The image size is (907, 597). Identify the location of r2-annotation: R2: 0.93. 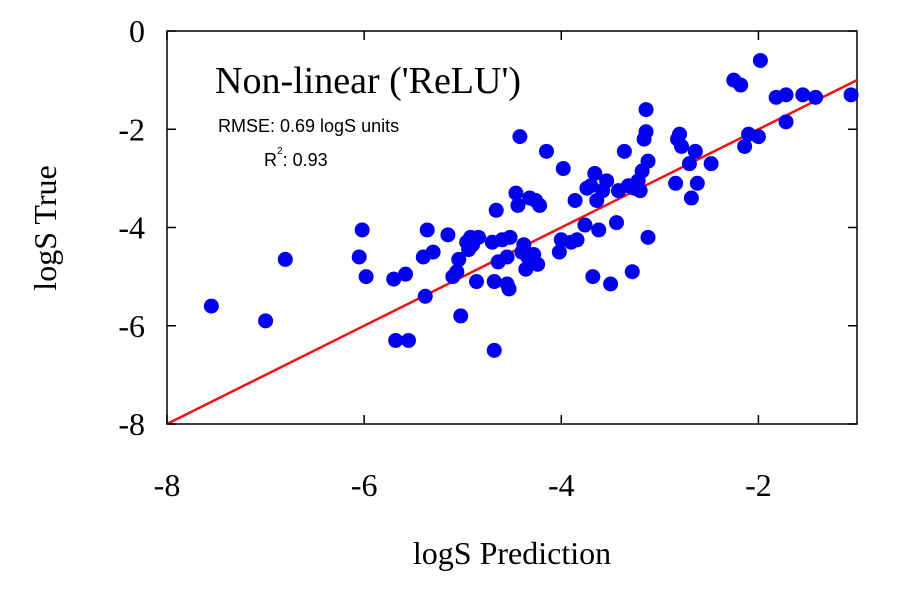
(296, 158).